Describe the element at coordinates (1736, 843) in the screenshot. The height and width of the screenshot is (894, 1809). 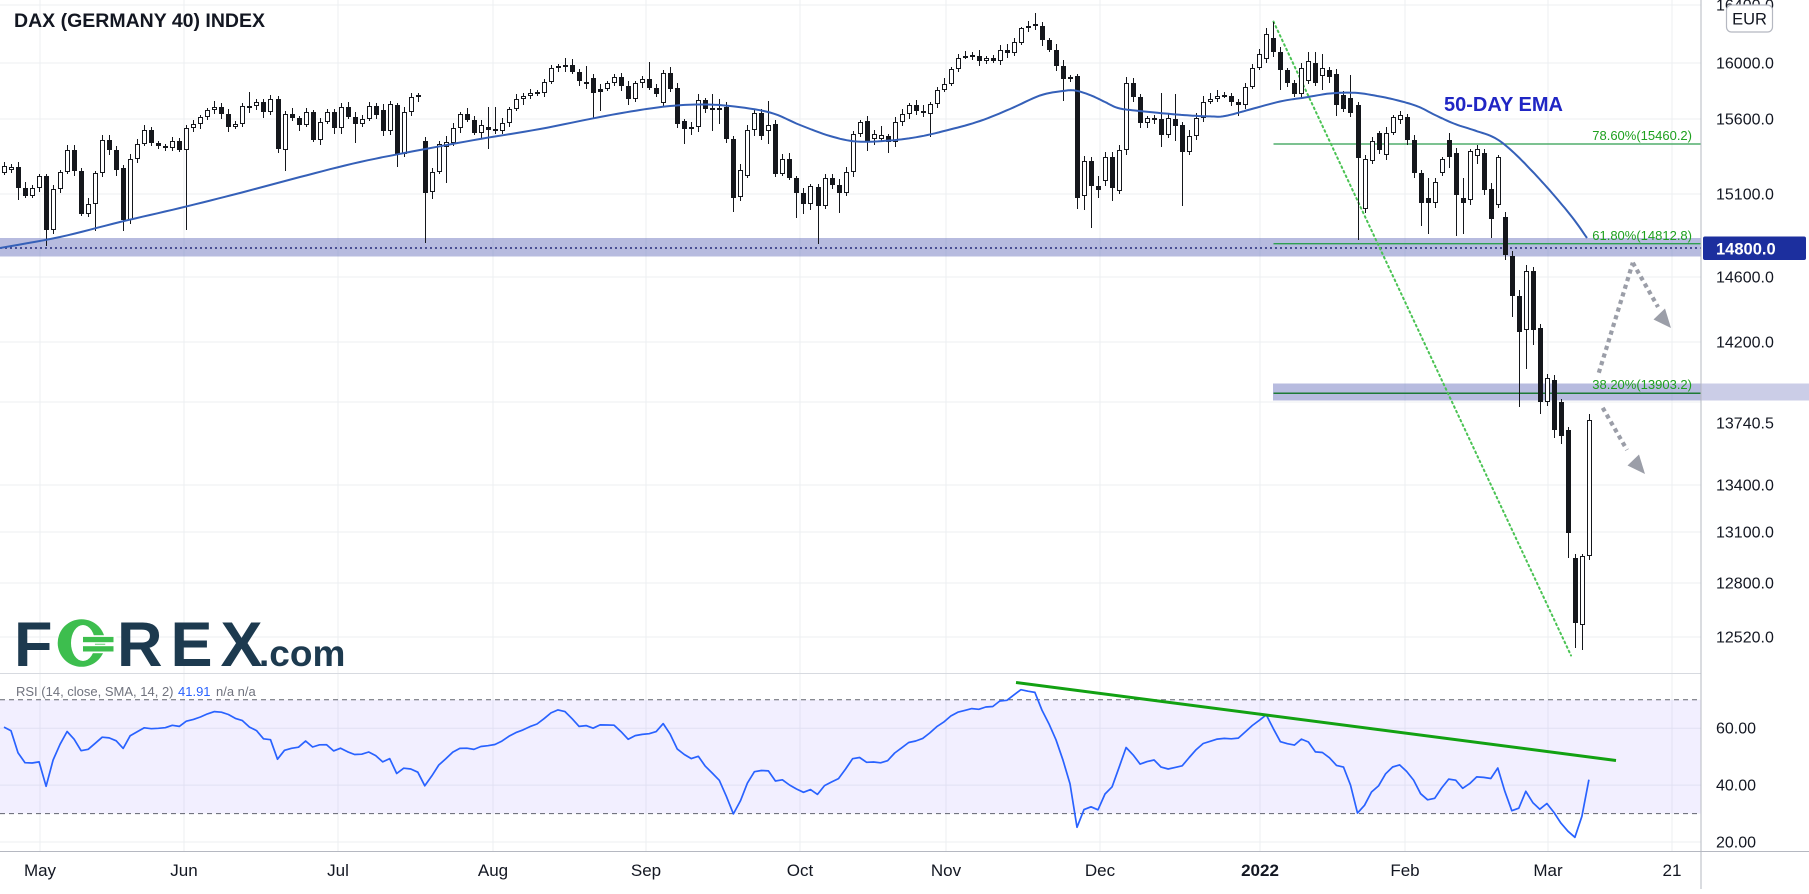
I see `svg-text: 20.00` at that location.